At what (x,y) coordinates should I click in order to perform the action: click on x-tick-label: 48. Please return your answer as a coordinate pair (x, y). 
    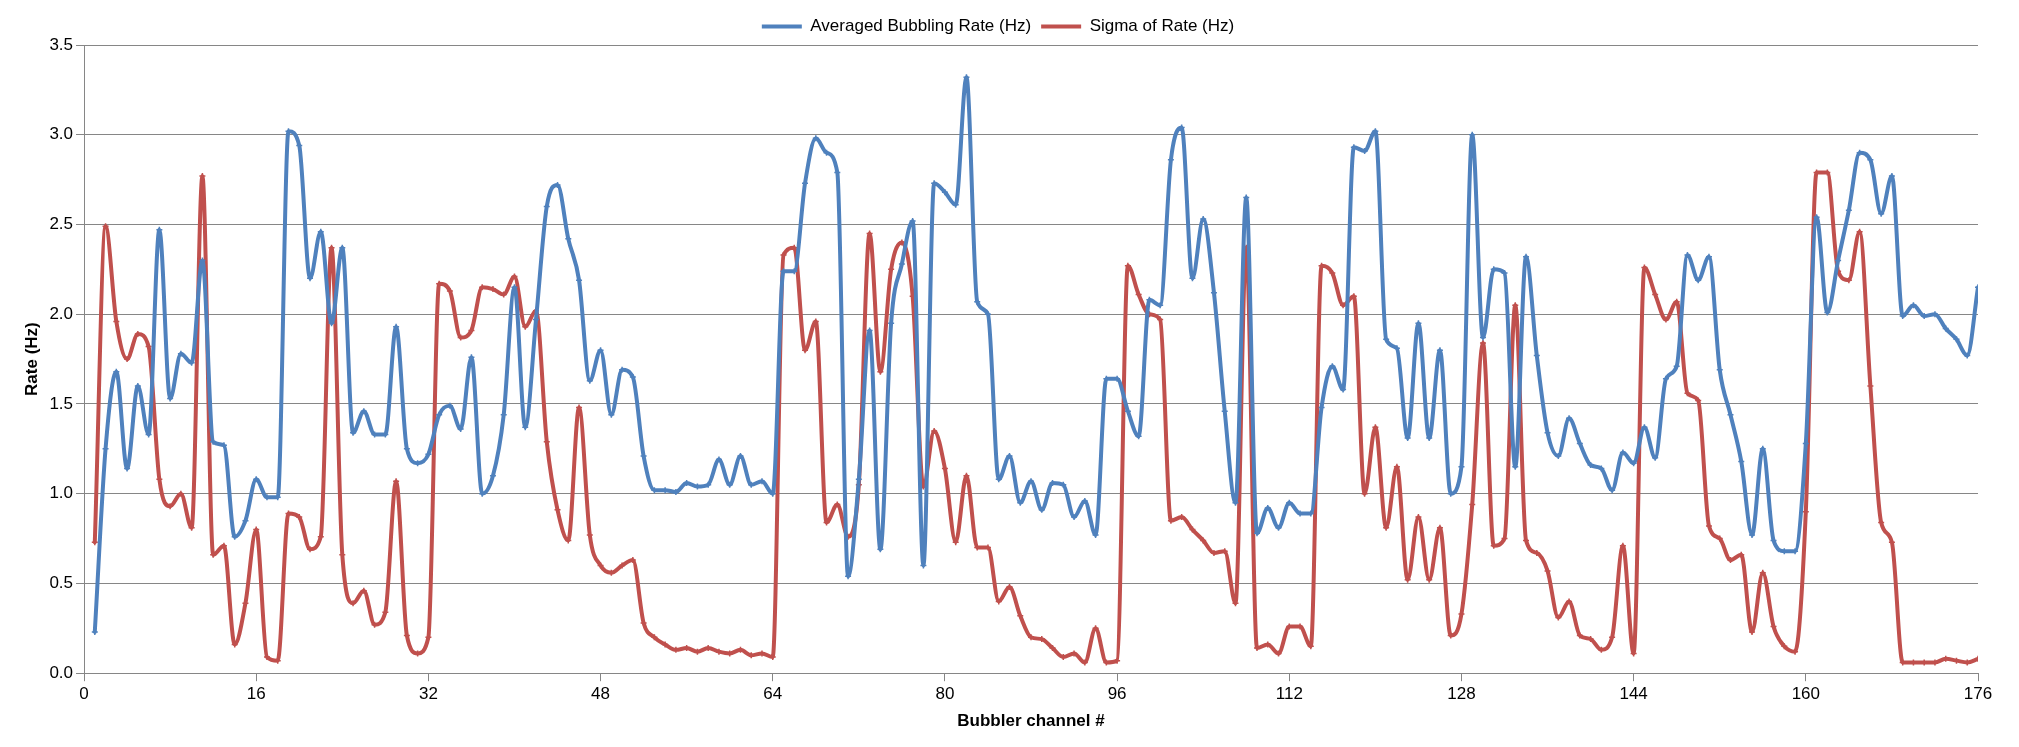
    Looking at the image, I should click on (601, 694).